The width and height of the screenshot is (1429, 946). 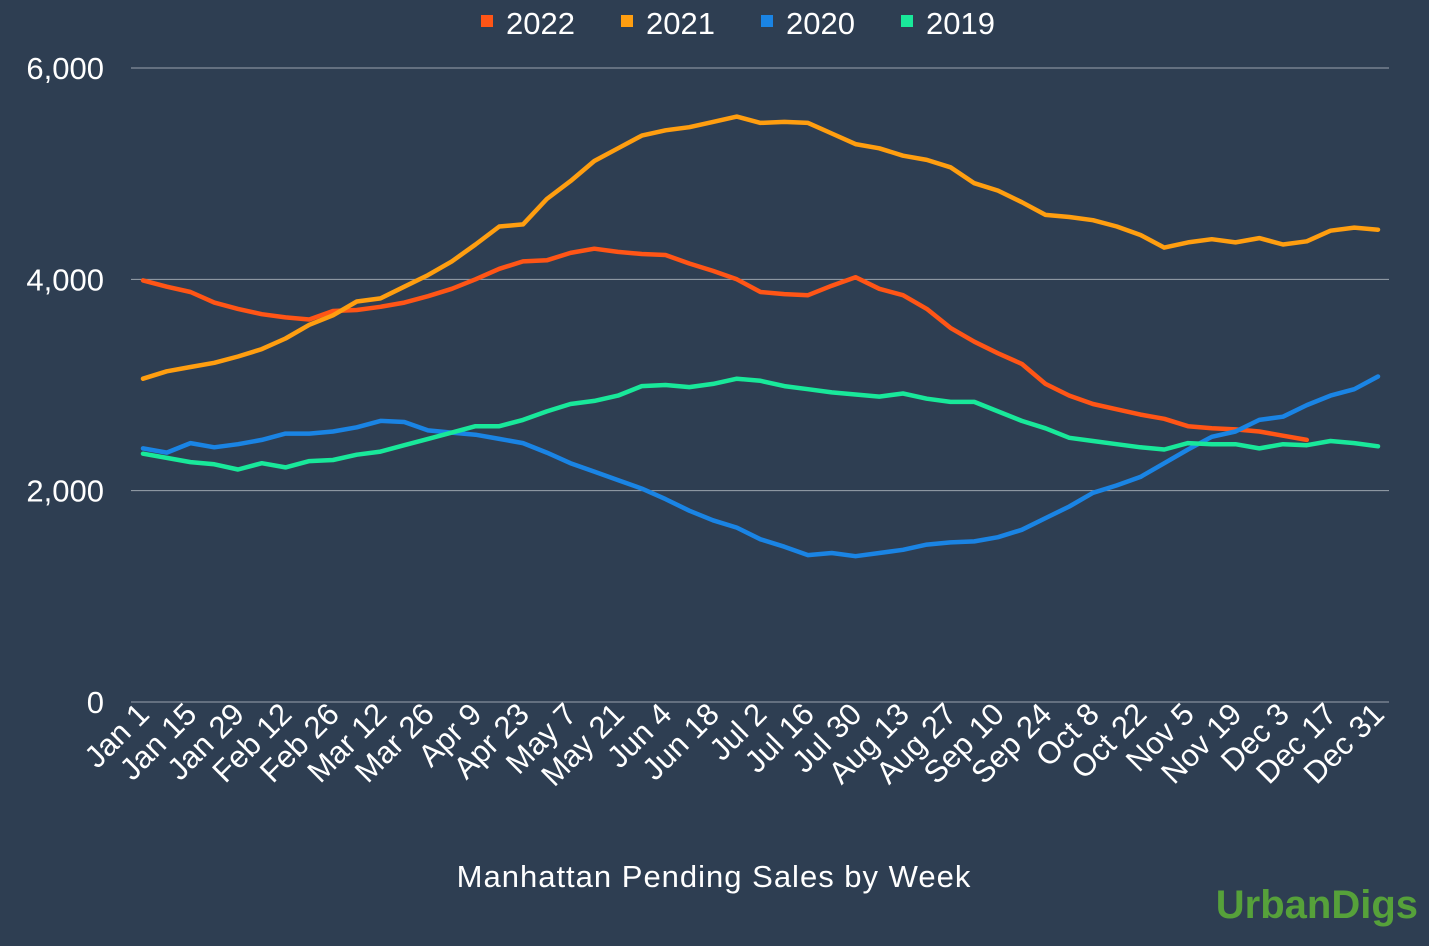 I want to click on series-2019, so click(x=760, y=424).